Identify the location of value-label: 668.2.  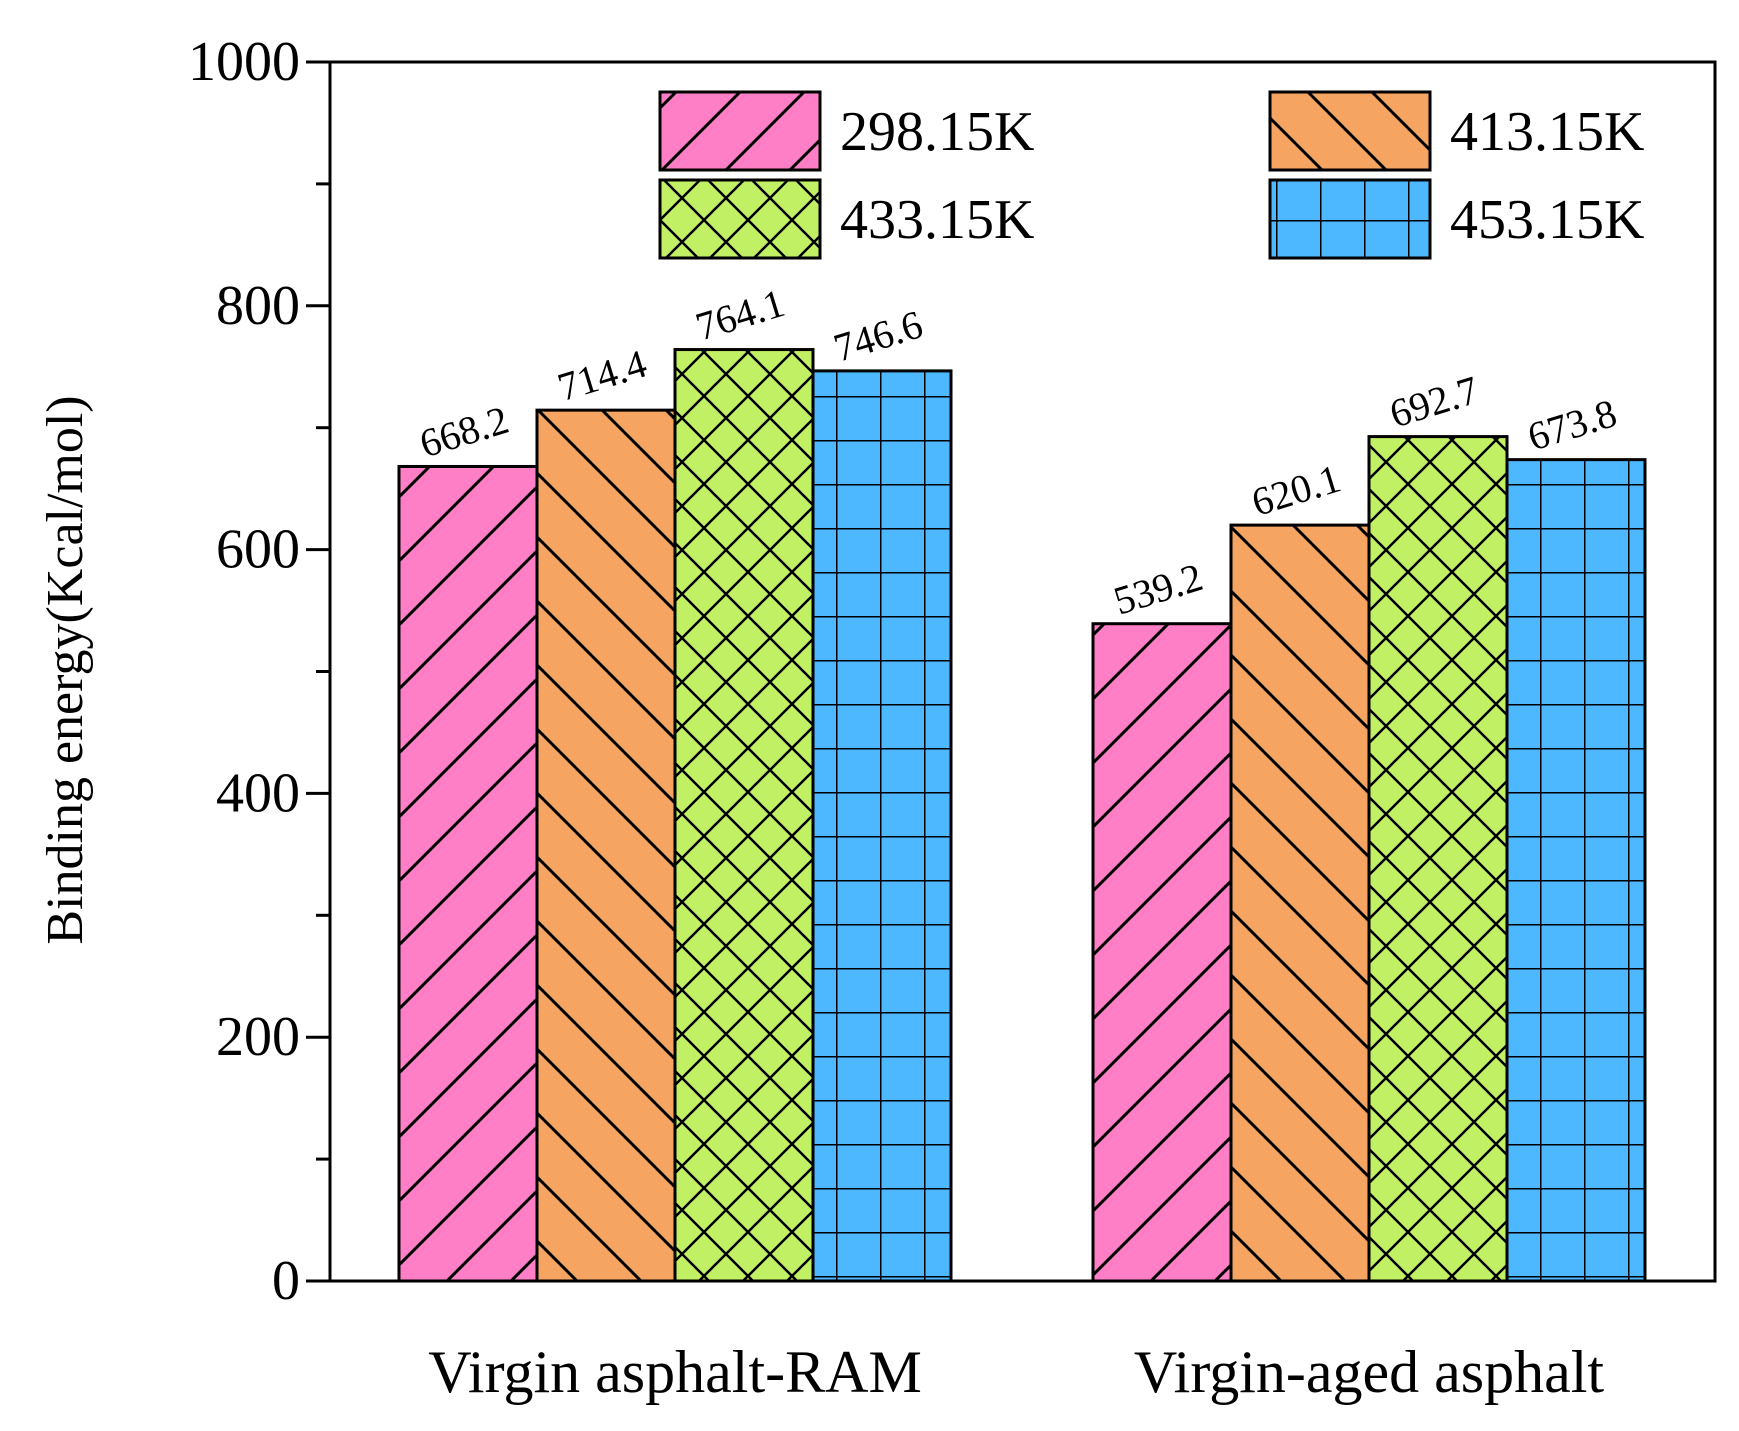
(463, 431).